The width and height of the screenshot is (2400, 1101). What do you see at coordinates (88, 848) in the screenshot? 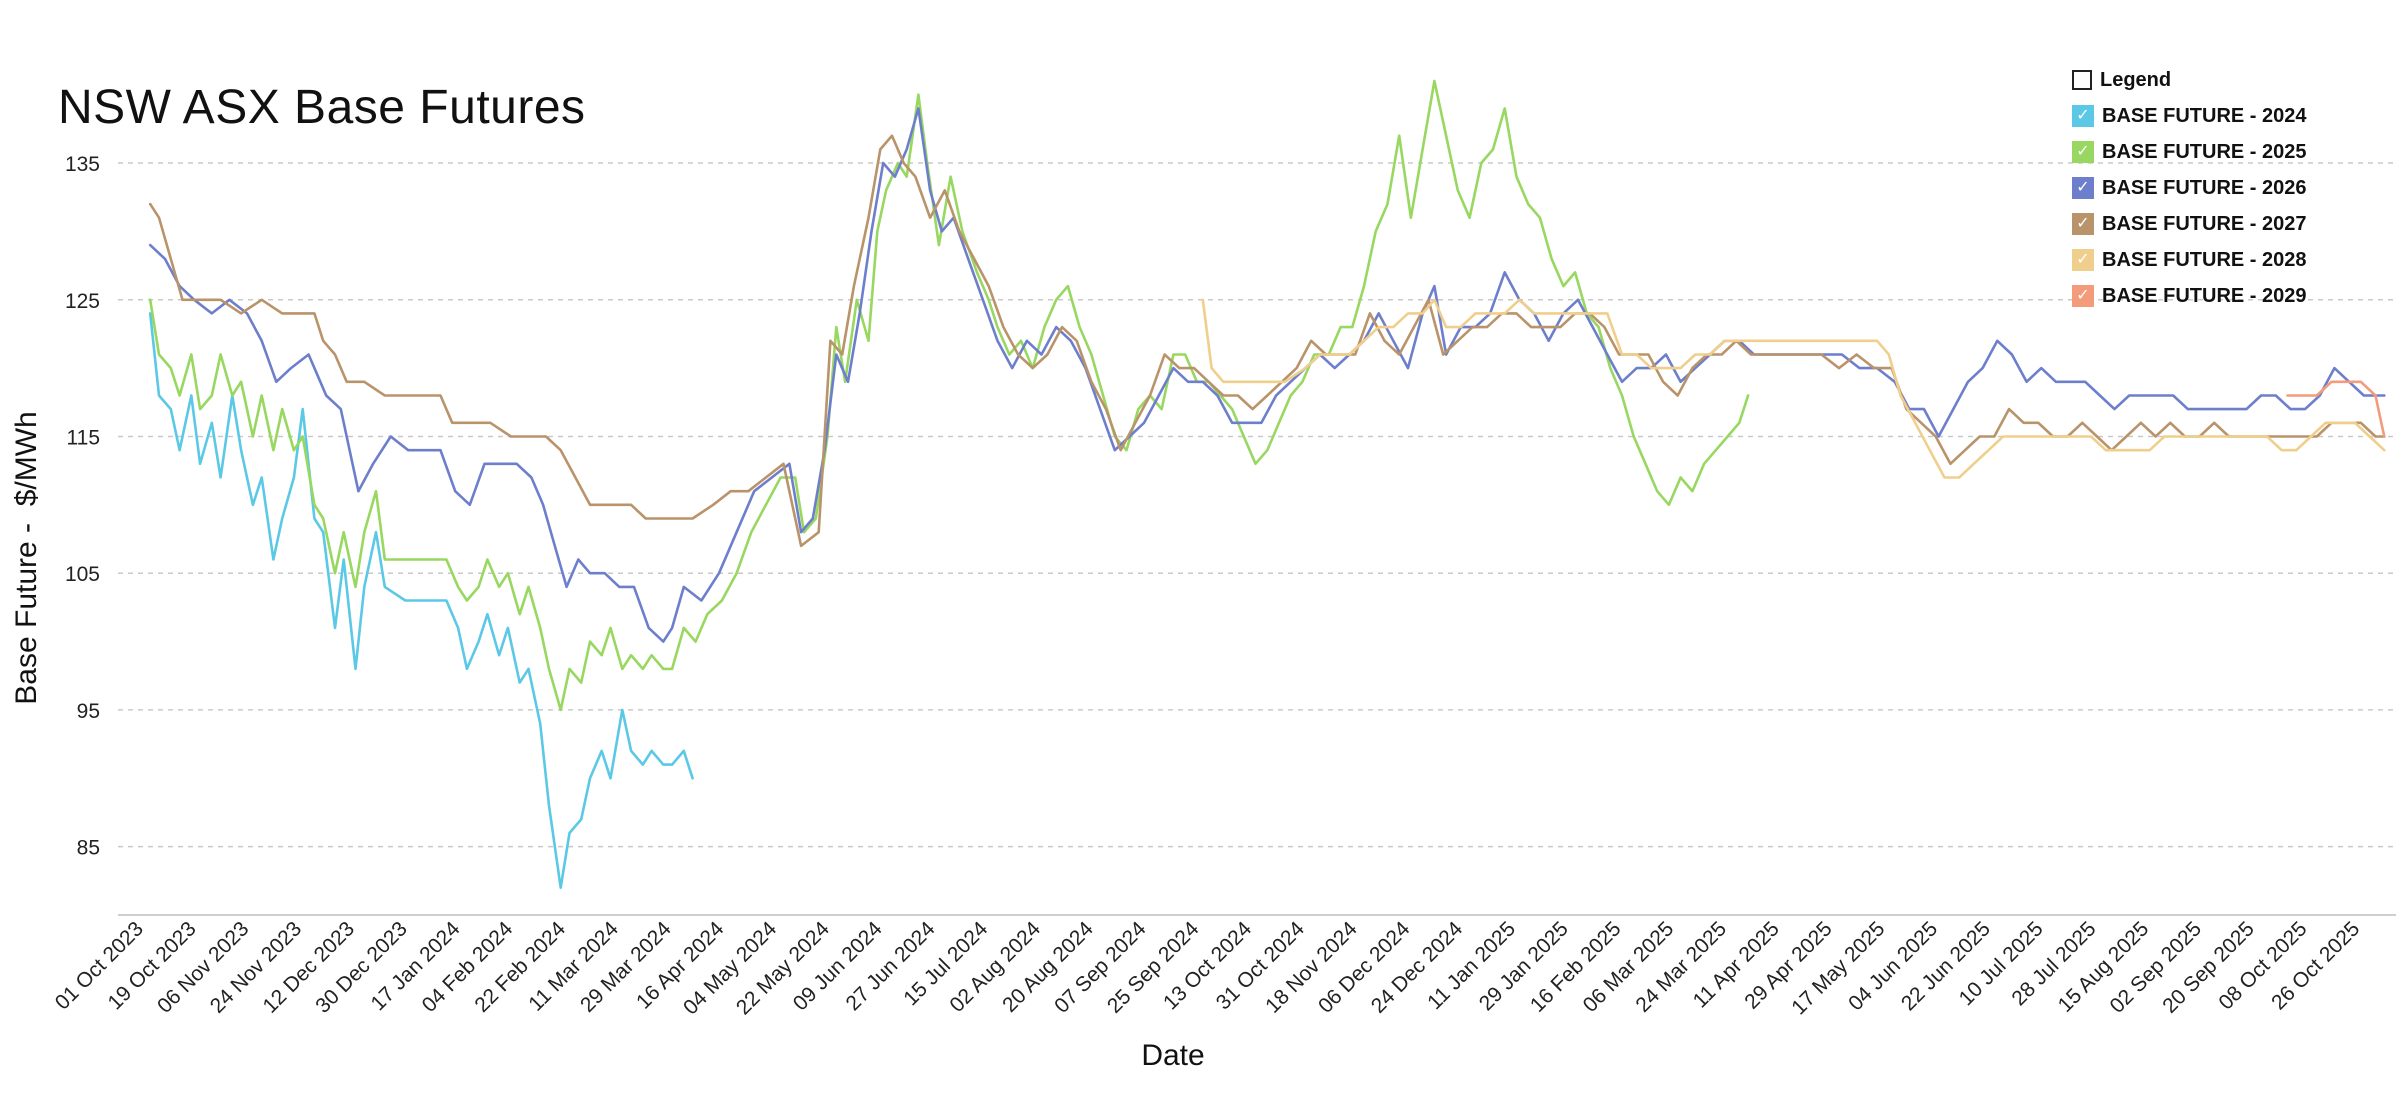
I see `y-tick-label: 85` at bounding box center [88, 848].